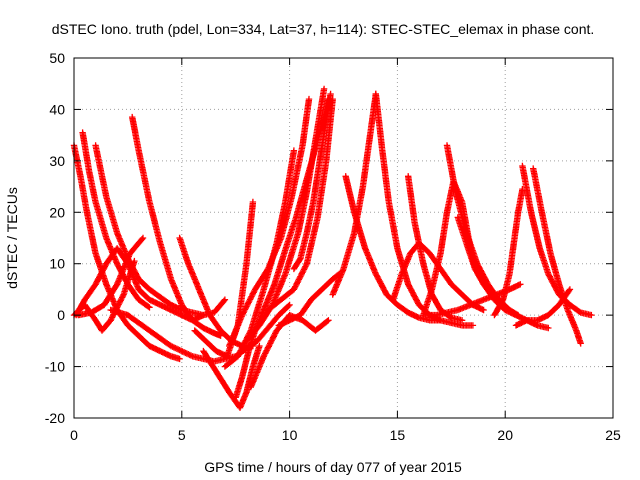 The width and height of the screenshot is (640, 480). I want to click on y-tick-label: 20, so click(57, 212).